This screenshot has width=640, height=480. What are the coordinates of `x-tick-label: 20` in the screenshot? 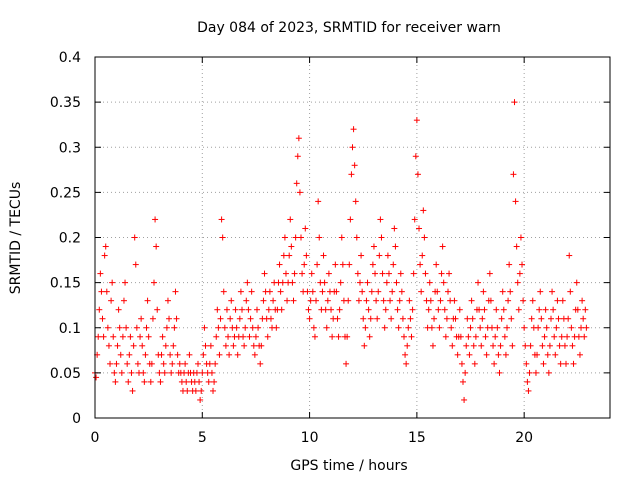 It's located at (524, 438).